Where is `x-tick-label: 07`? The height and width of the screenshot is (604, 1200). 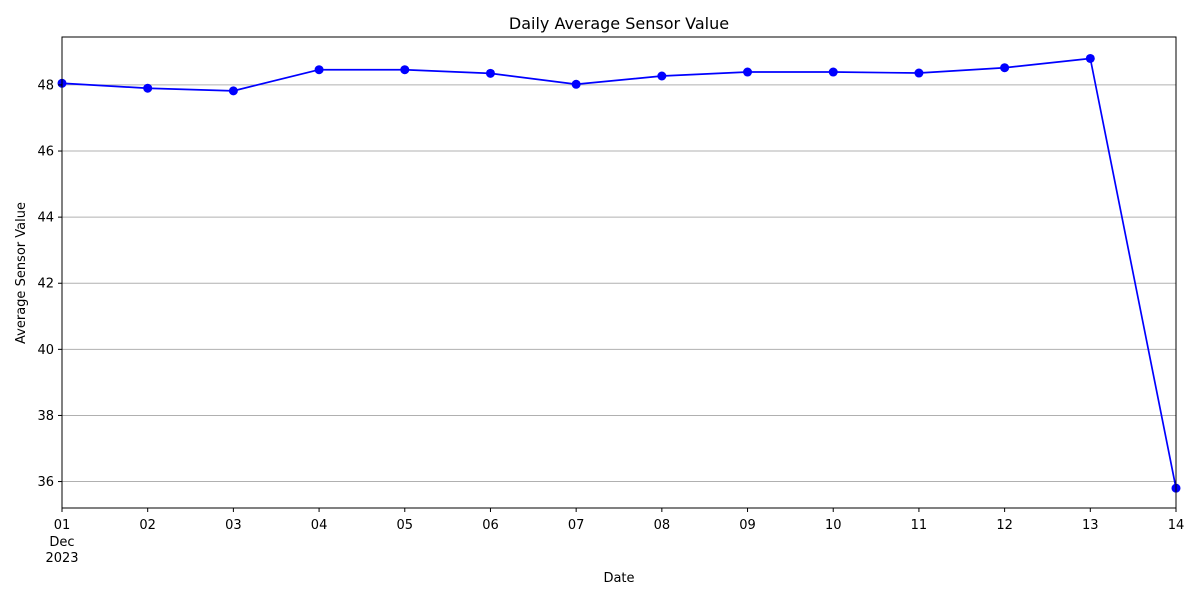
x-tick-label: 07 is located at coordinates (576, 525).